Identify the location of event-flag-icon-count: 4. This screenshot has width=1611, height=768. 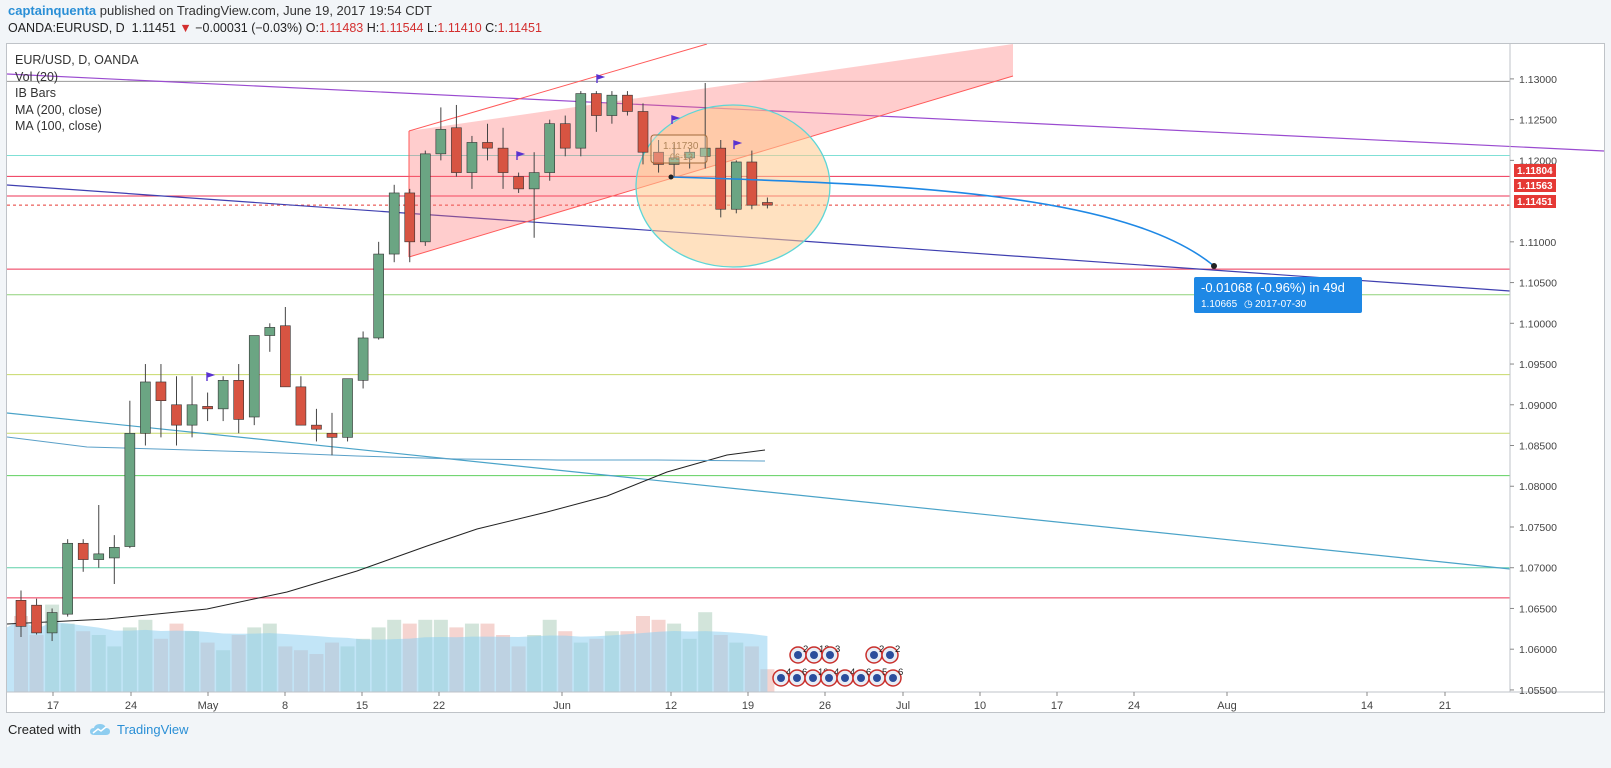
(836, 672).